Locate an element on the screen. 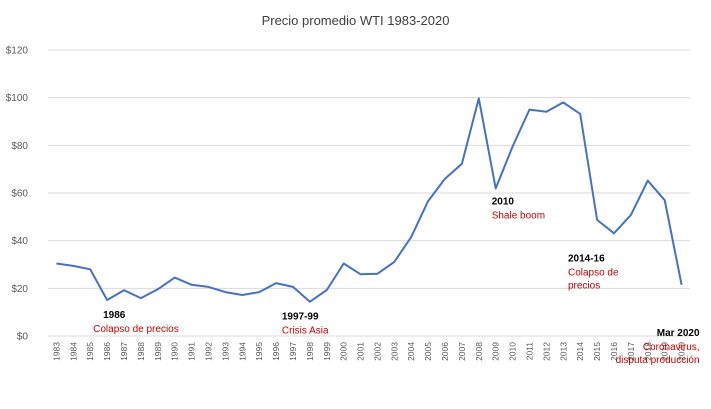 Image resolution: width=711 pixels, height=409 pixels. annotation: 2010 Shale boom is located at coordinates (518, 208).